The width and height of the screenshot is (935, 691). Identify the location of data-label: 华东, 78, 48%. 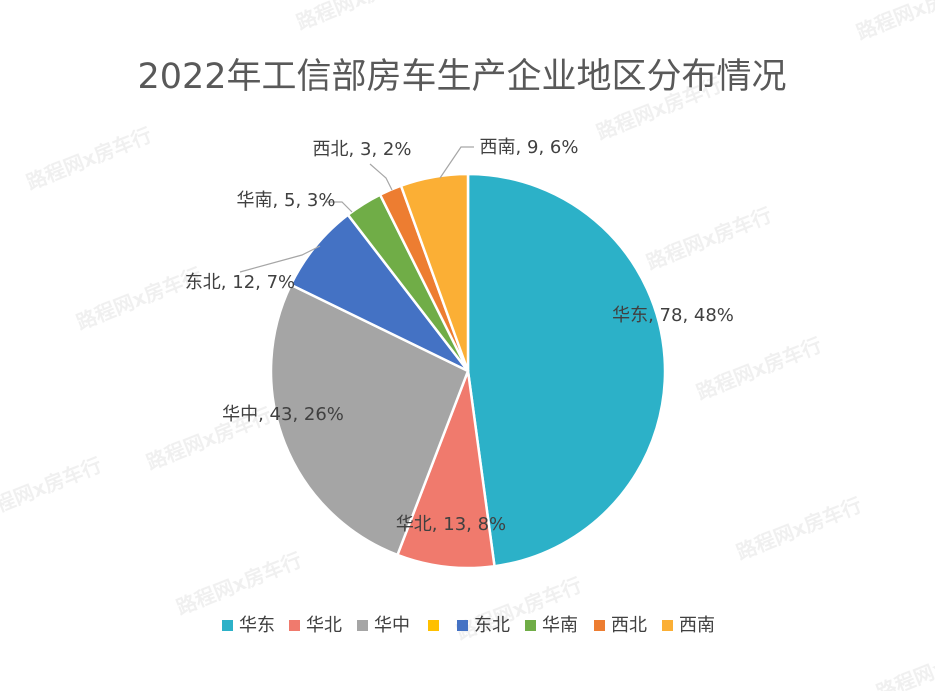
(673, 315).